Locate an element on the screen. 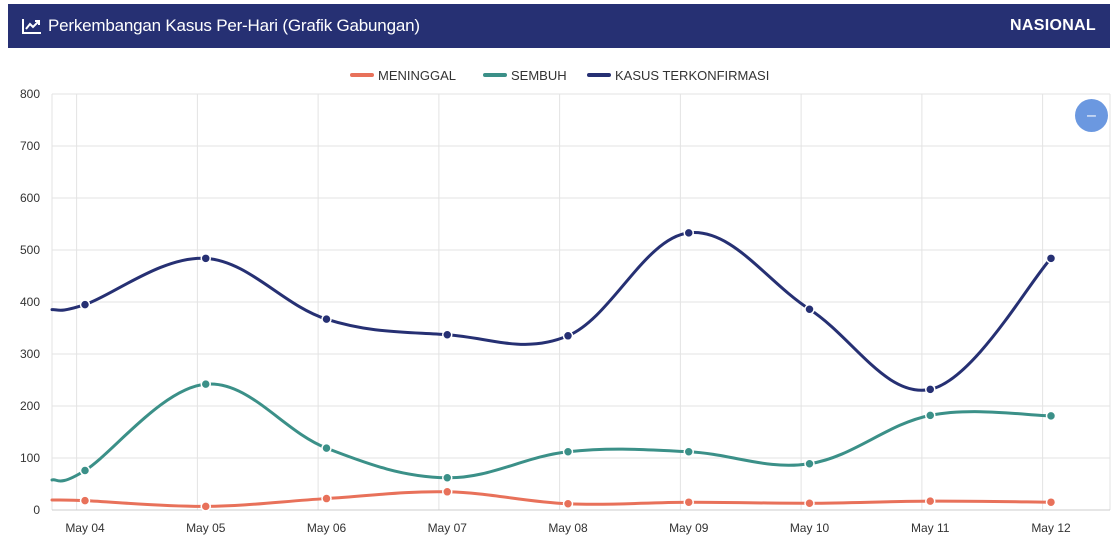 Image resolution: width=1114 pixels, height=556 pixels. legend-label: KASUS TERKONFIRMASI is located at coordinates (692, 75).